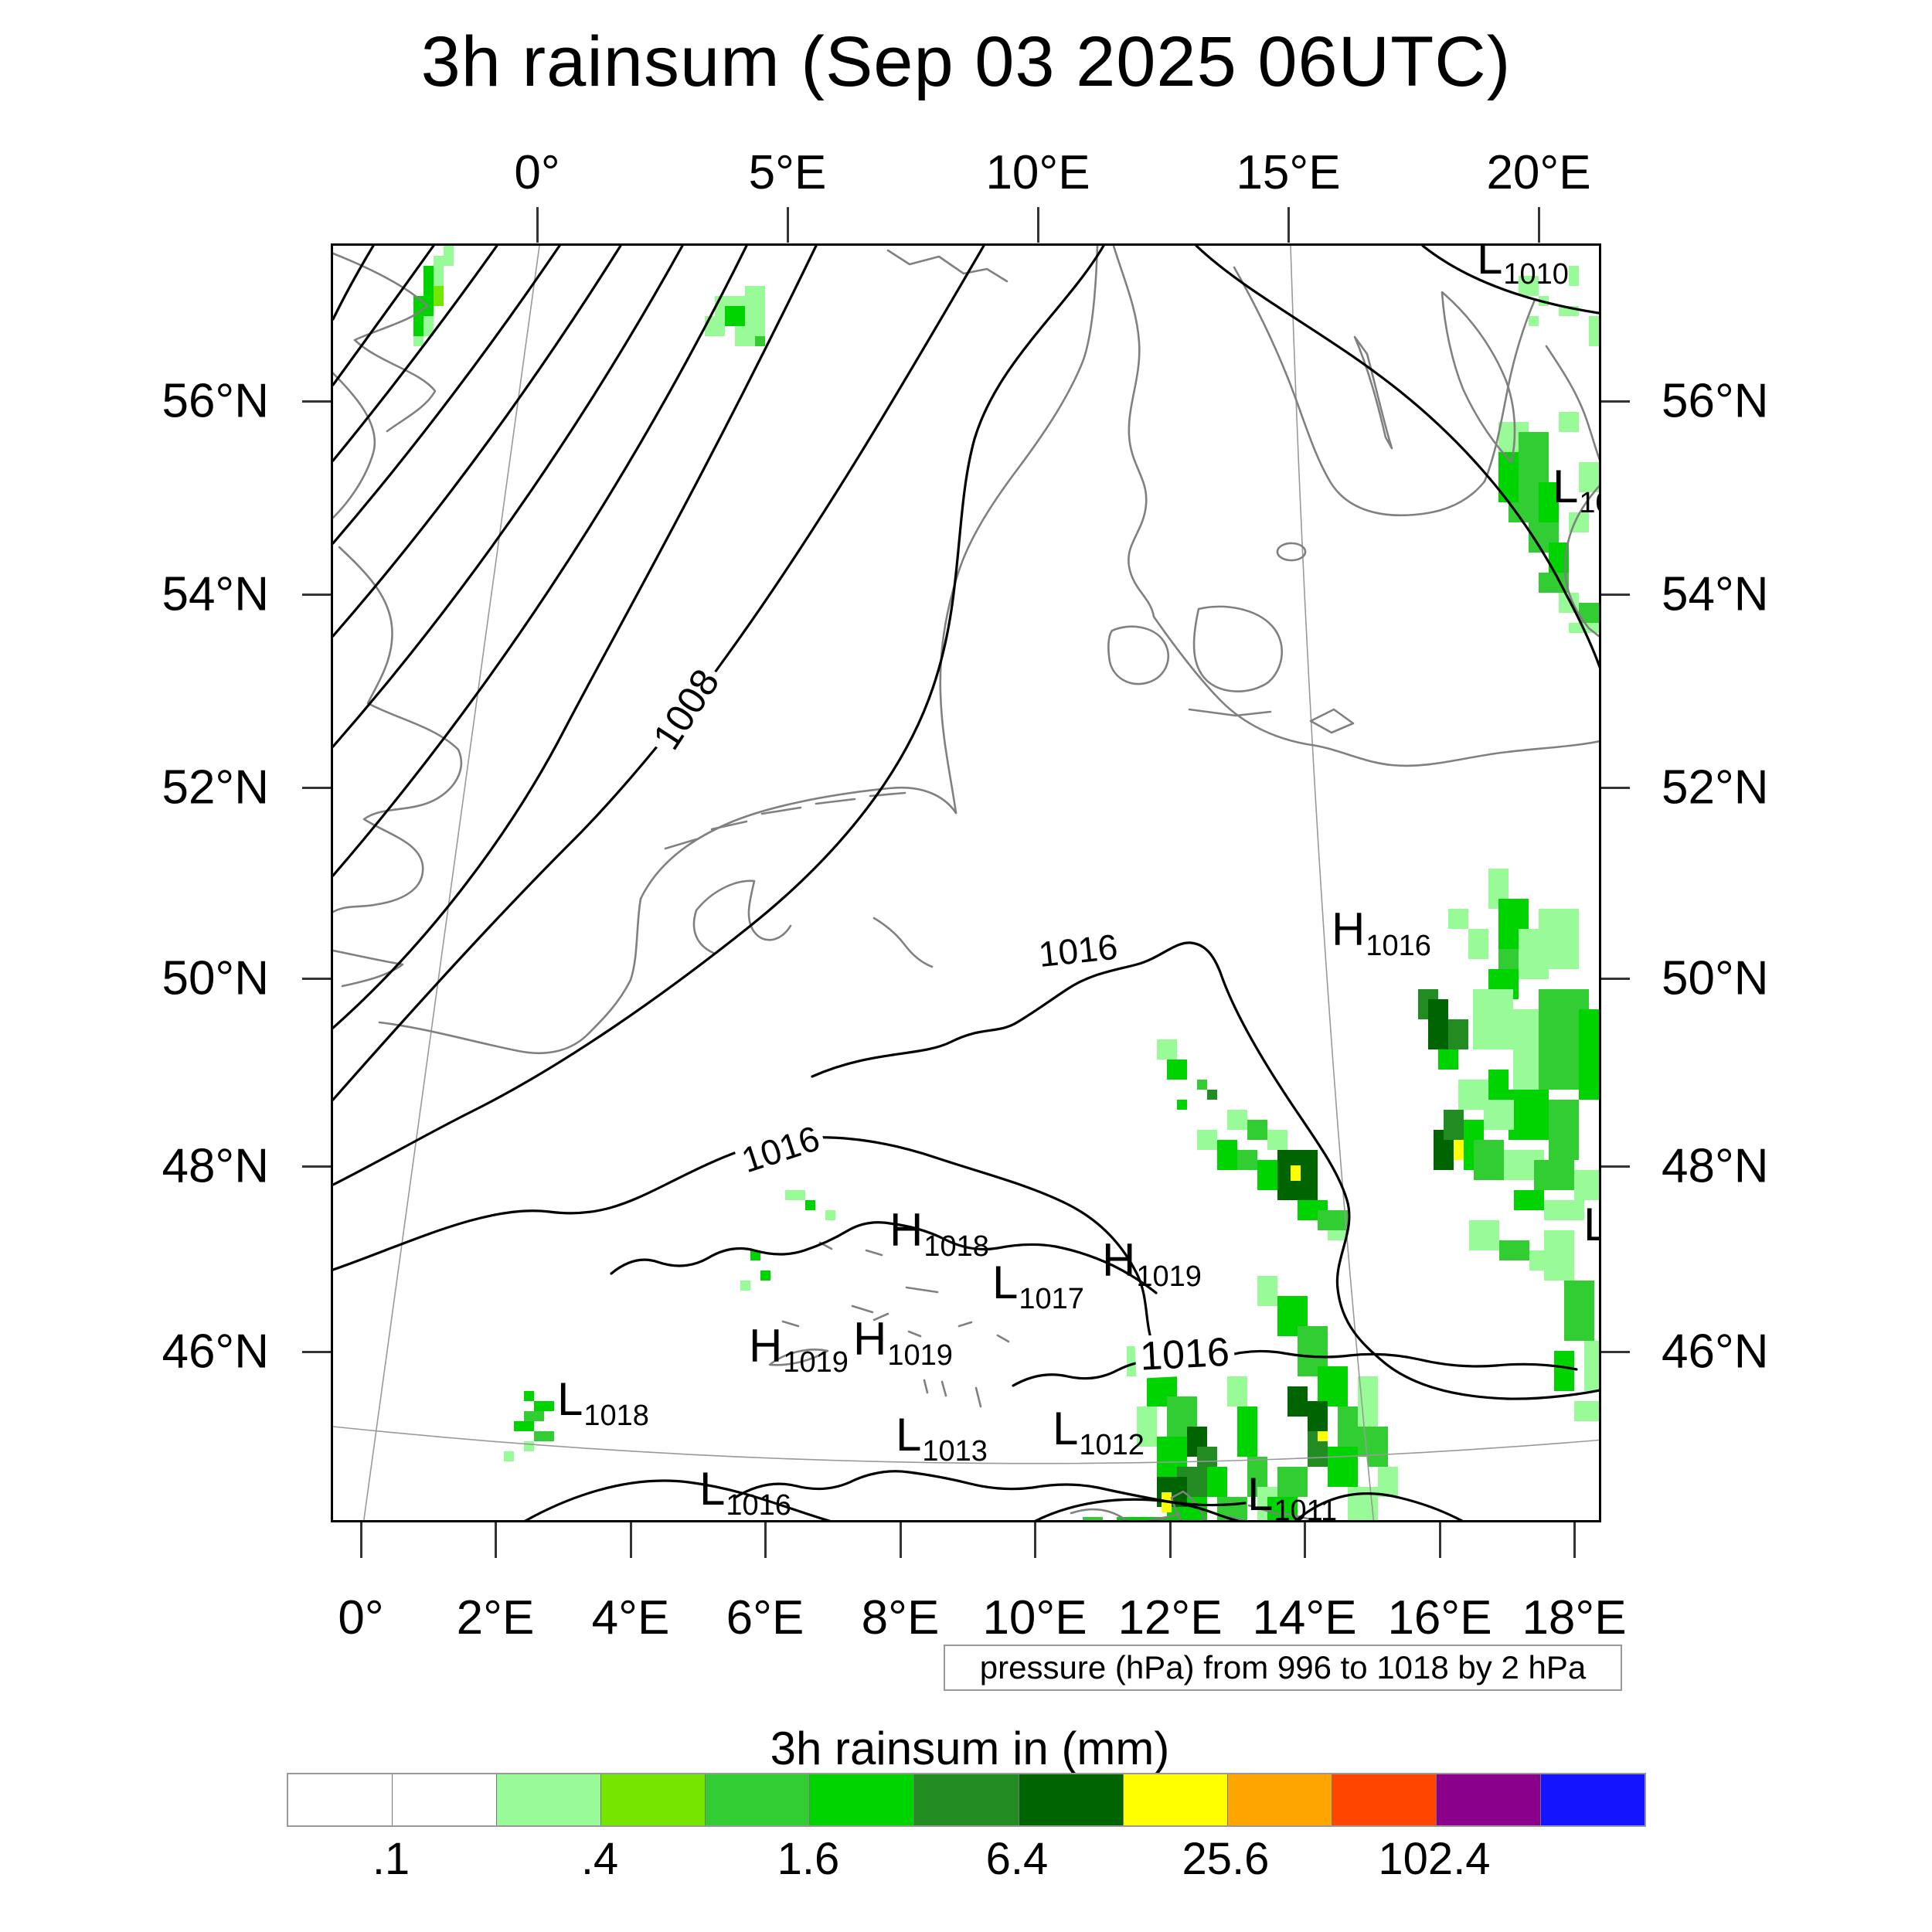 This screenshot has height=1932, width=1932. Describe the element at coordinates (1715, 1166) in the screenshot. I see `axis-label-right: 48°N` at that location.